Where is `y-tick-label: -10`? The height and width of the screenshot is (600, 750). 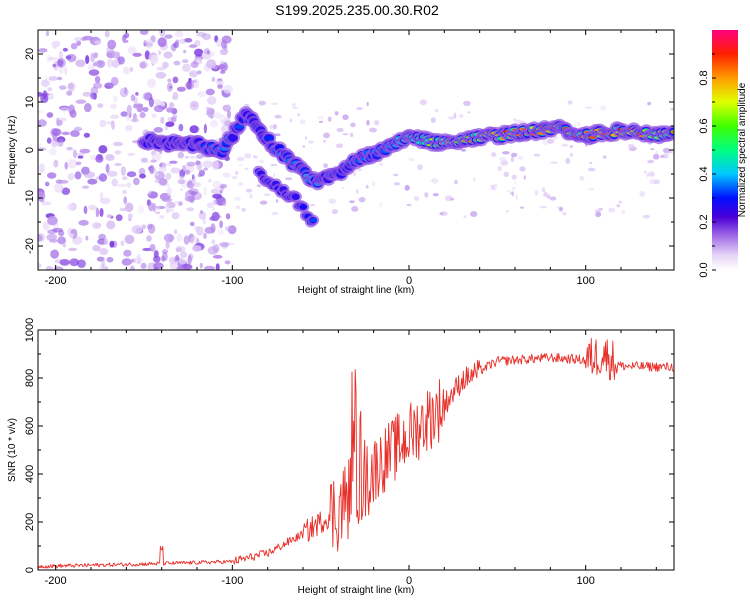
y-tick-label: -10 is located at coordinates (30, 198).